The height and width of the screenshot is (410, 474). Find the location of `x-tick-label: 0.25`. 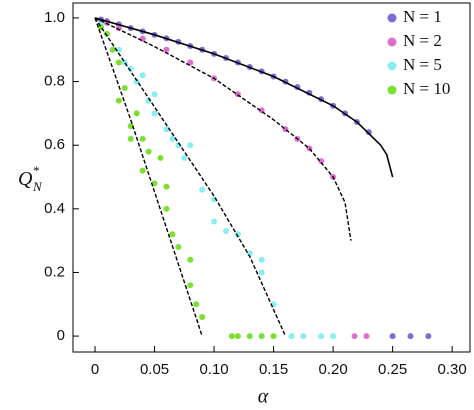

x-tick-label: 0.25 is located at coordinates (392, 369).